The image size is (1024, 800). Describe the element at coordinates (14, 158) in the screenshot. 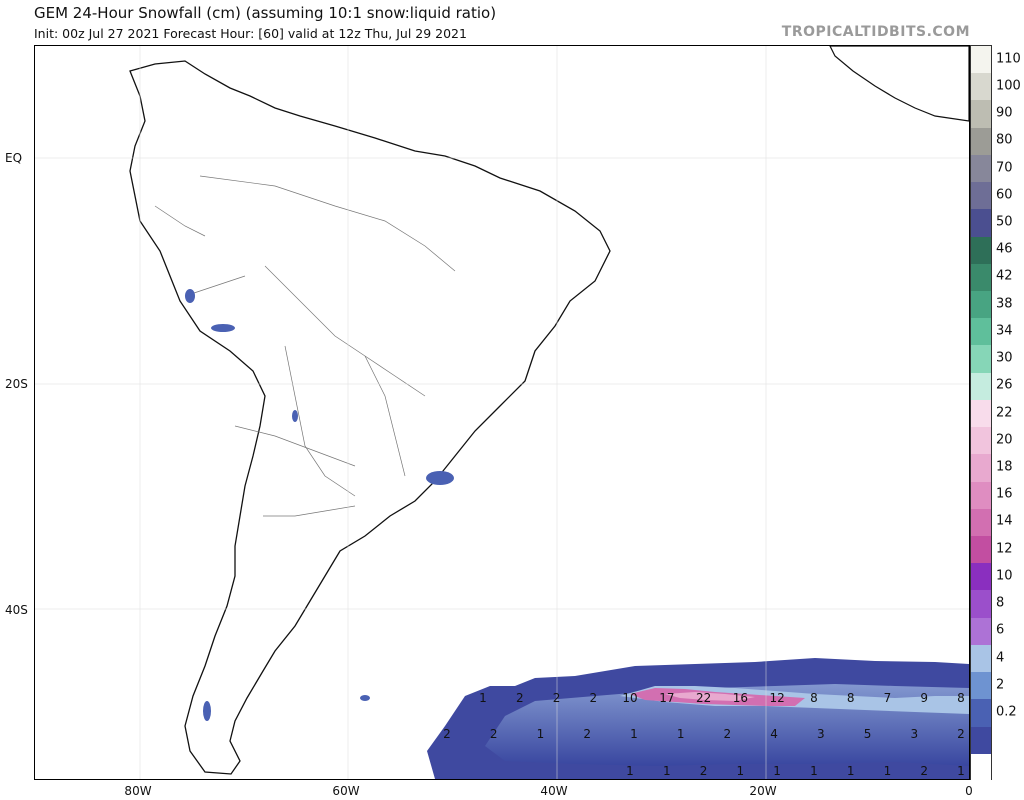

I see `lat-label-eq: EQ` at that location.